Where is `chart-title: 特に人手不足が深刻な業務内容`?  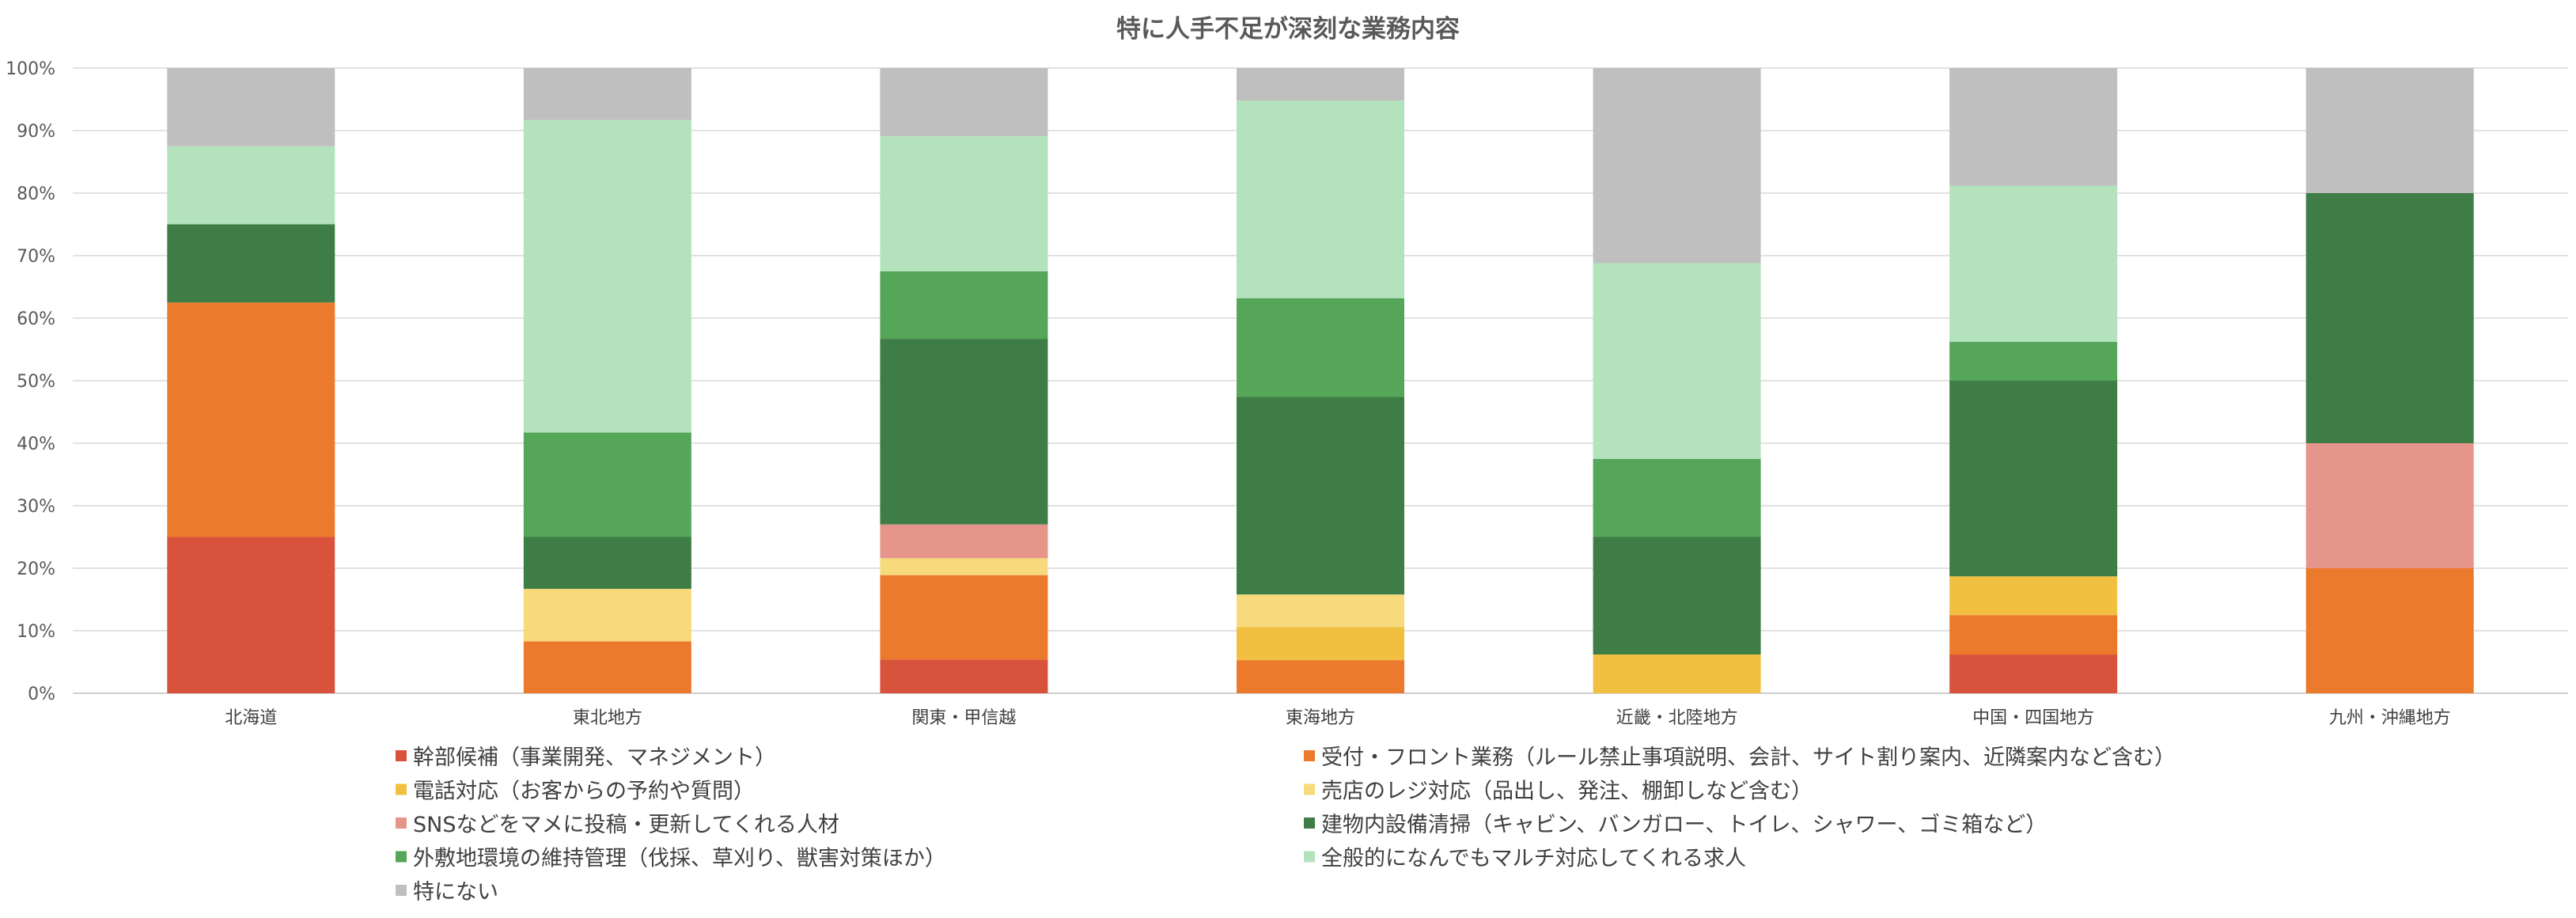 chart-title: 特に人手不足が深刻な業務内容 is located at coordinates (1288, 30).